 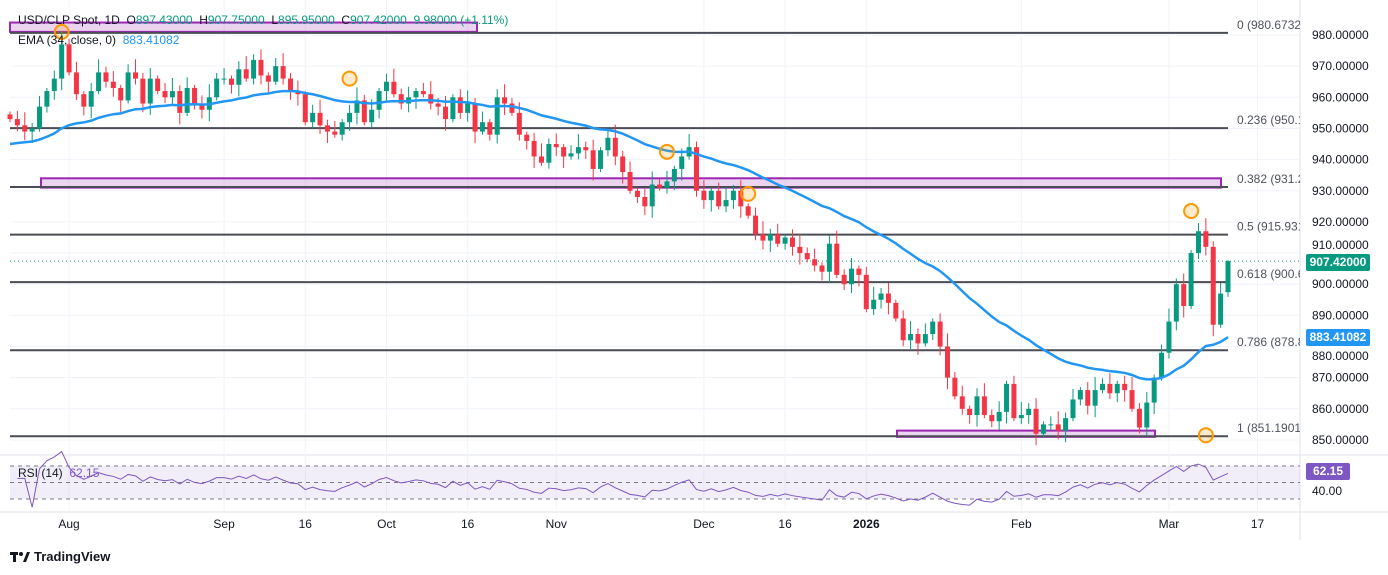 What do you see at coordinates (1272, 428) in the screenshot?
I see `fib-level-label: 1 (851.19015` at bounding box center [1272, 428].